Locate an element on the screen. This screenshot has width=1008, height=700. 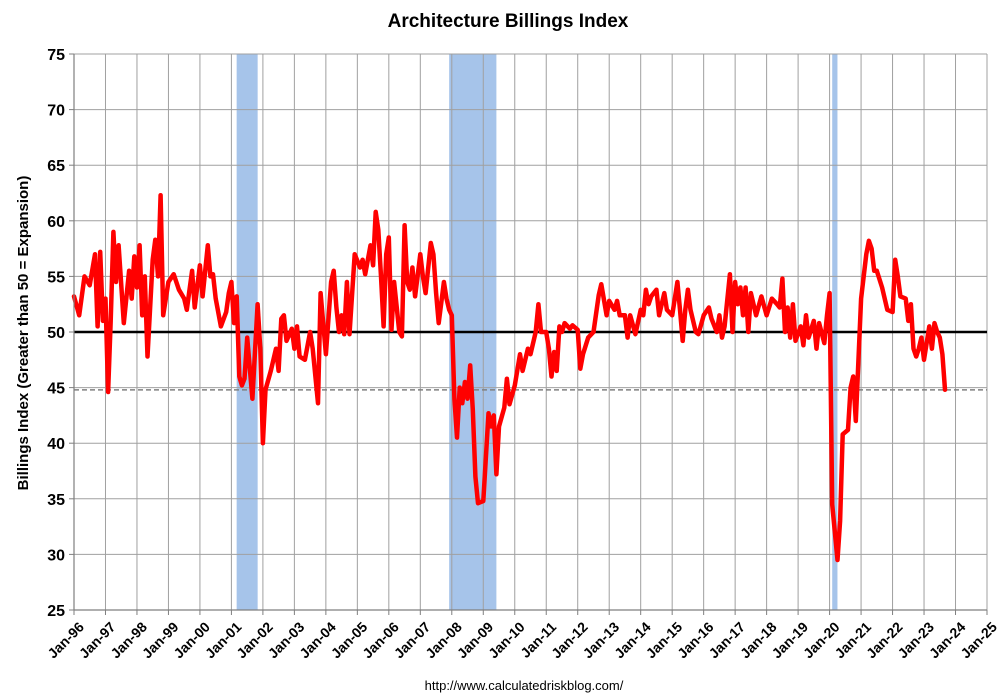
y-tick-label-35: 35 is located at coordinates (56, 500).